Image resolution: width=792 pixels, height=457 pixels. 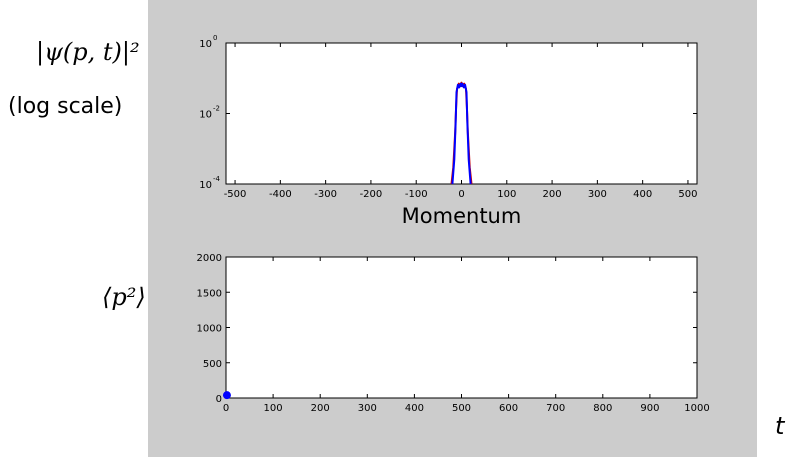 I want to click on y-tick-label-1-3: 1500, so click(x=209, y=293).